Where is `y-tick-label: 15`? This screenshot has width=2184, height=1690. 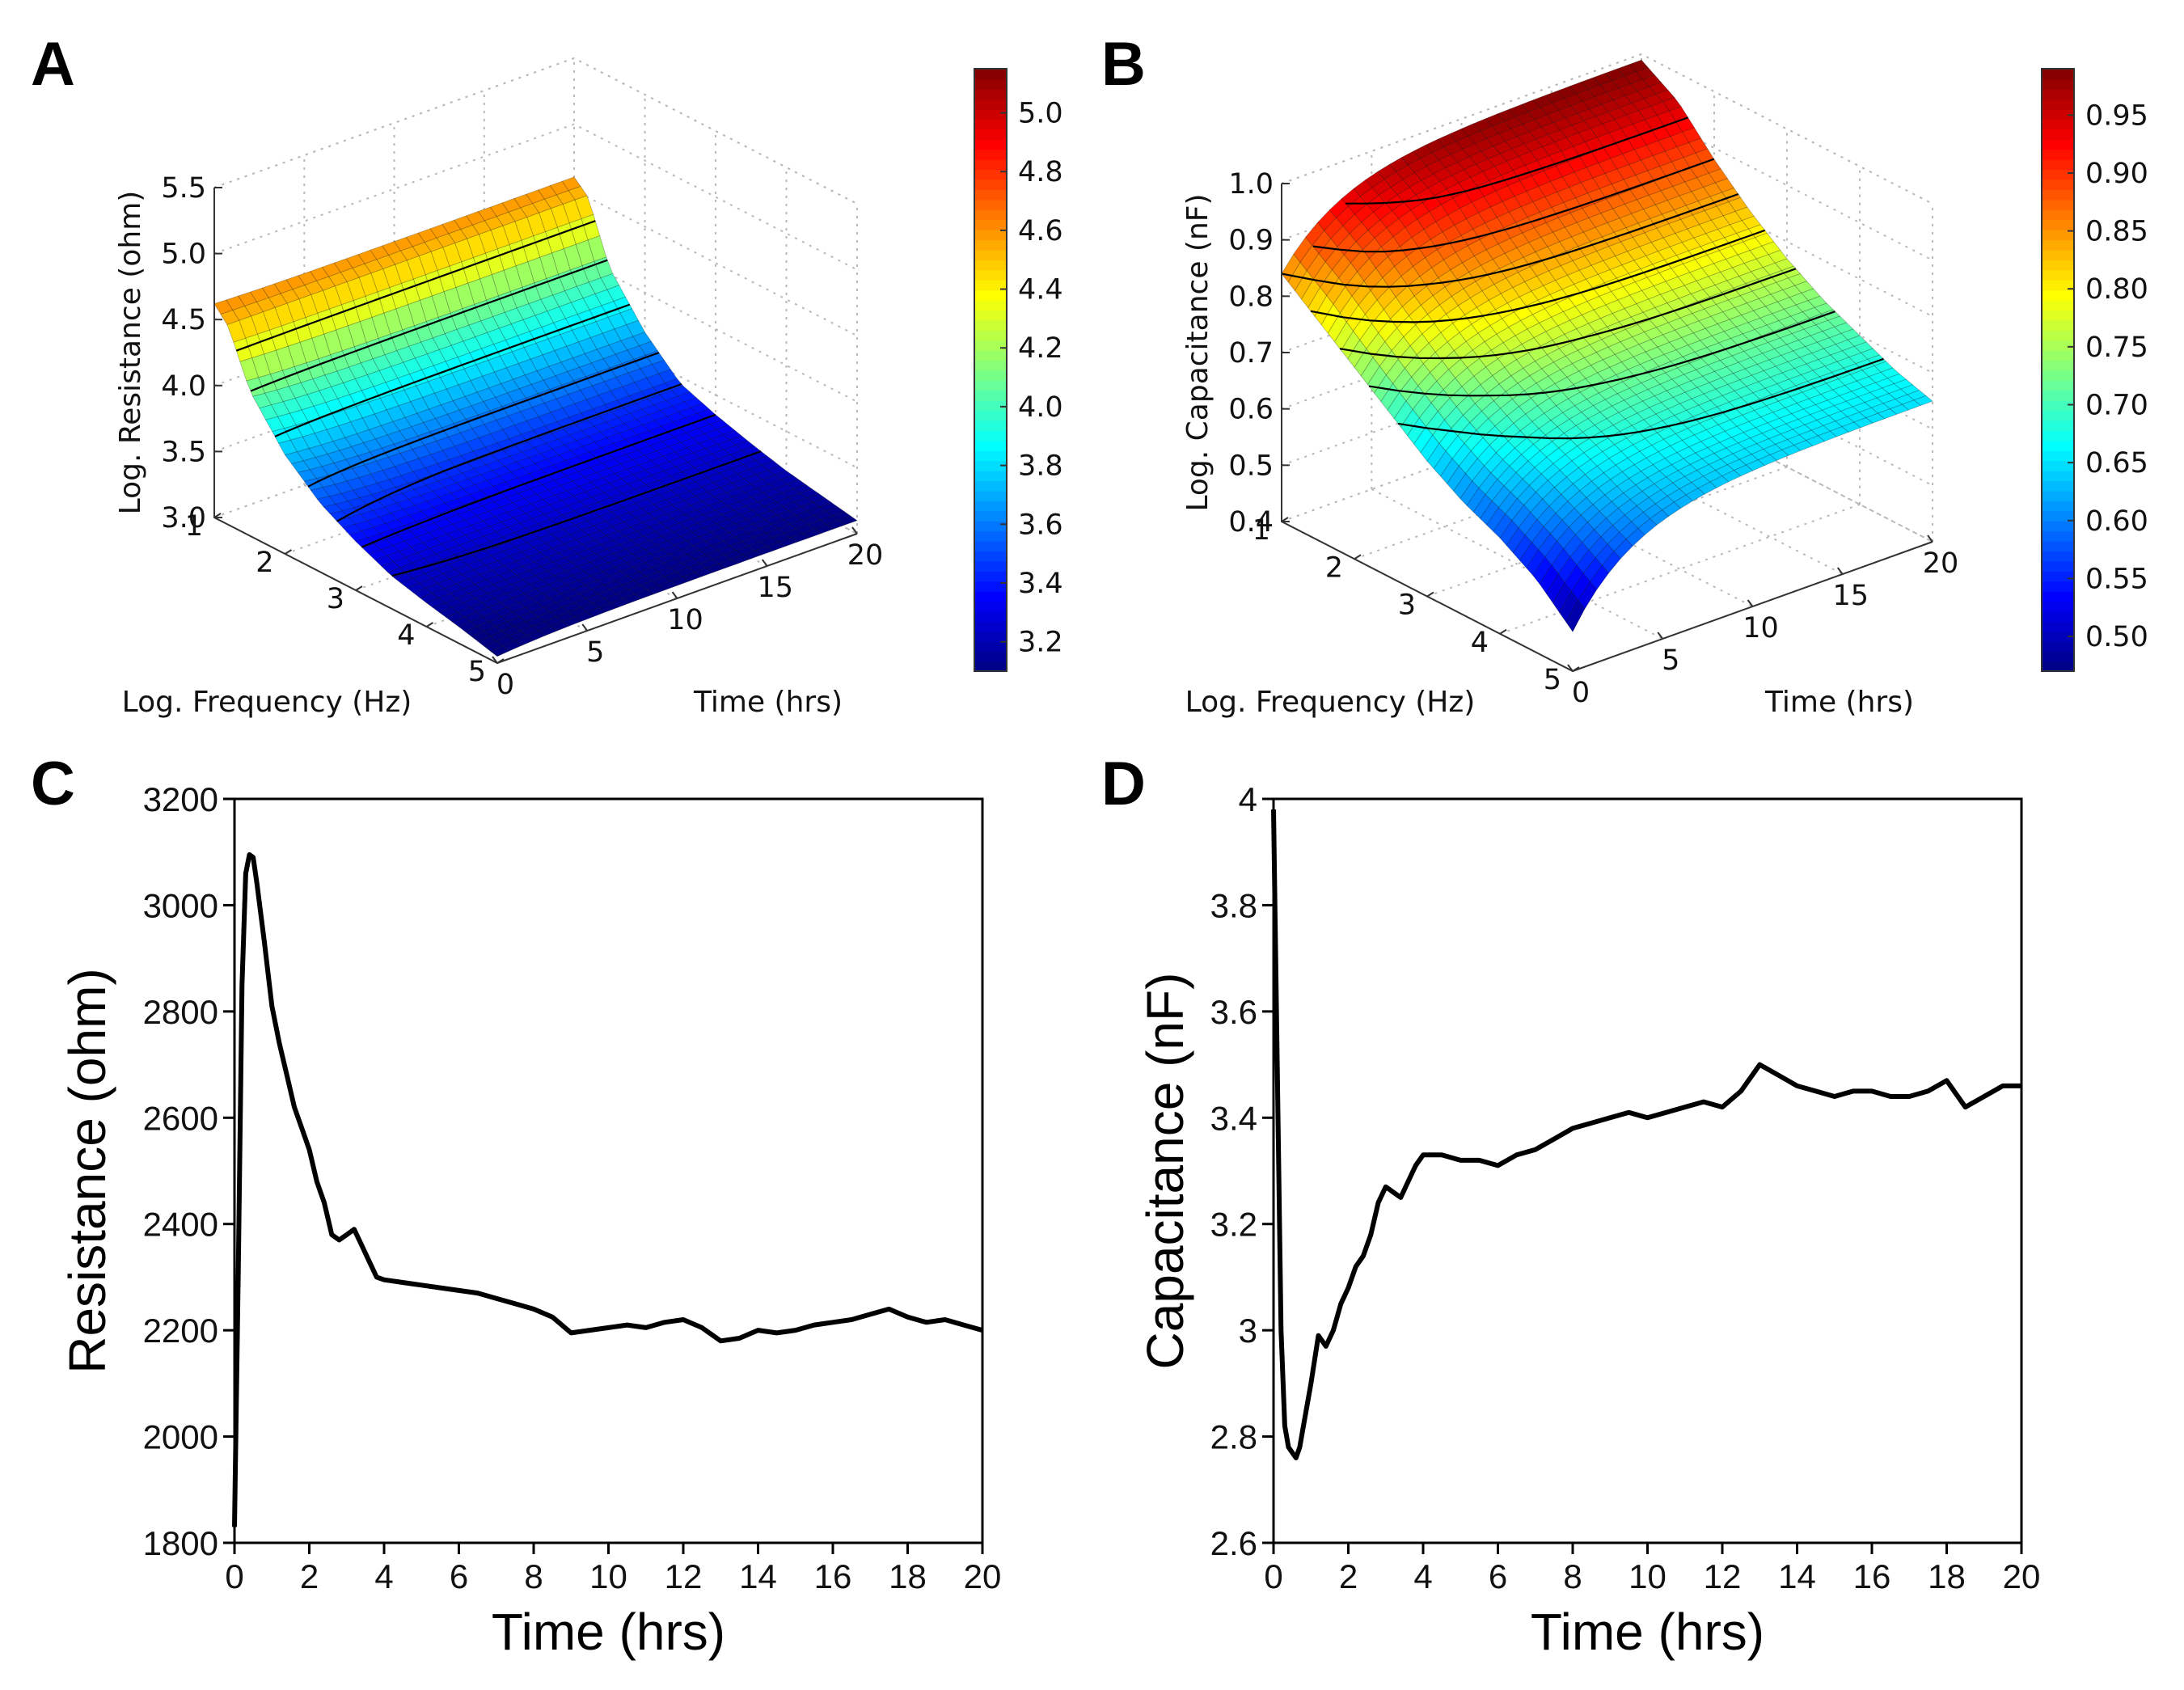
y-tick-label: 15 is located at coordinates (775, 588).